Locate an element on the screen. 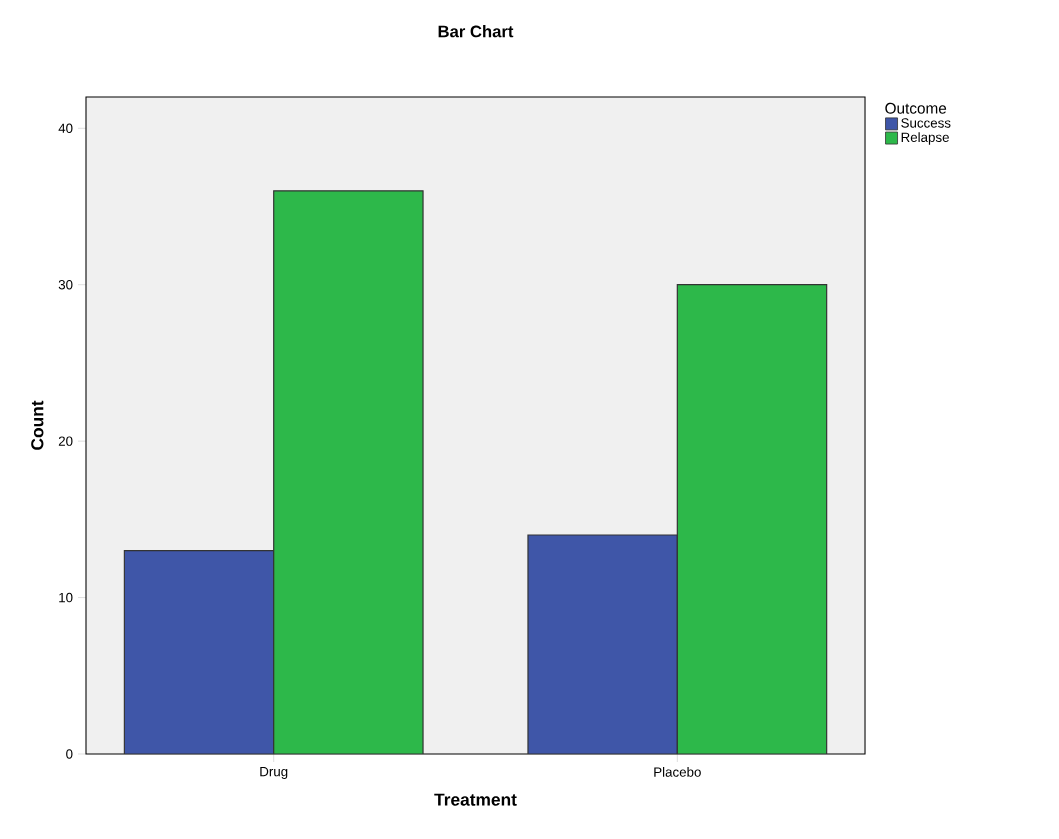 The image size is (1059, 839). x-tick-label: Placebo is located at coordinates (677, 771).